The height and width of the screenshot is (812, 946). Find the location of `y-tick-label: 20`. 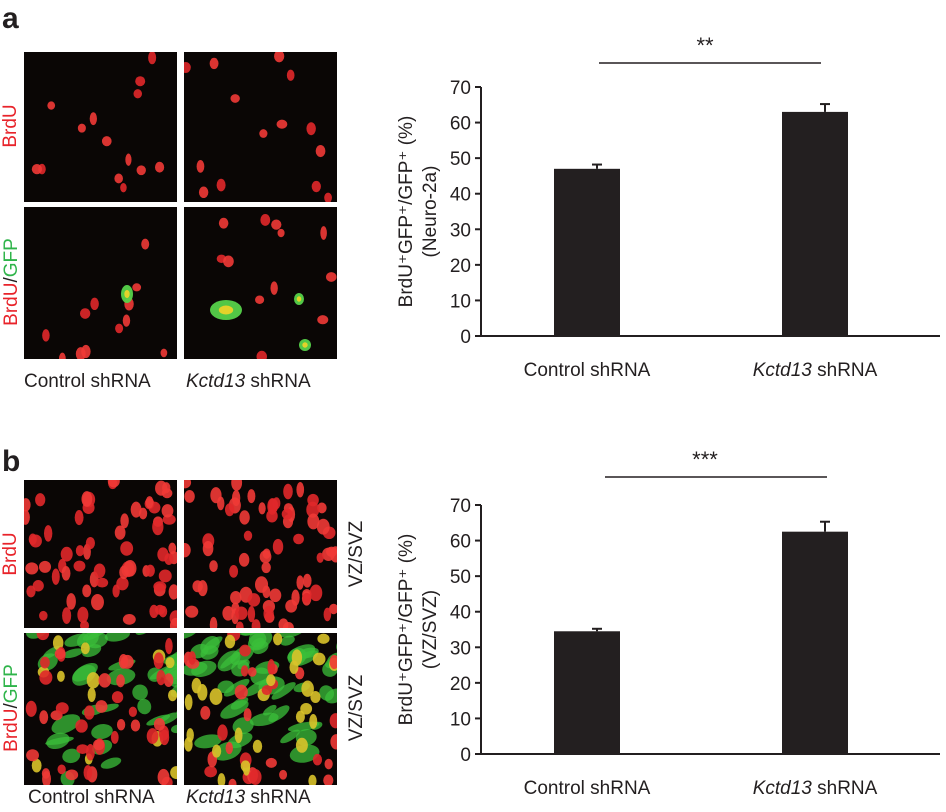

y-tick-label: 20 is located at coordinates (460, 684).